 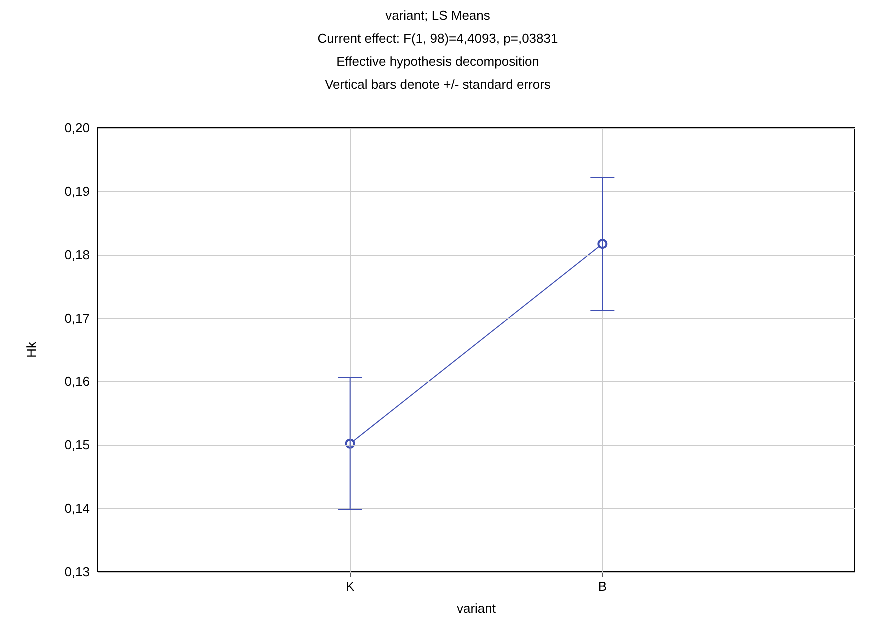 I want to click on y-axis-title: Hk, so click(x=31, y=350).